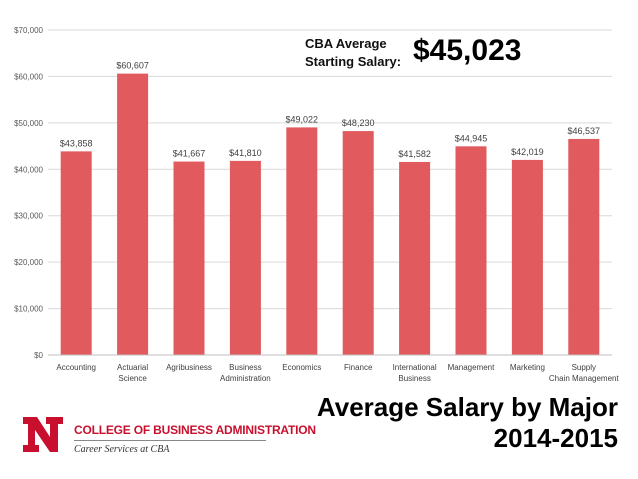 The width and height of the screenshot is (638, 479). Describe the element at coordinates (132, 66) in the screenshot. I see `data-label: $60,607` at that location.